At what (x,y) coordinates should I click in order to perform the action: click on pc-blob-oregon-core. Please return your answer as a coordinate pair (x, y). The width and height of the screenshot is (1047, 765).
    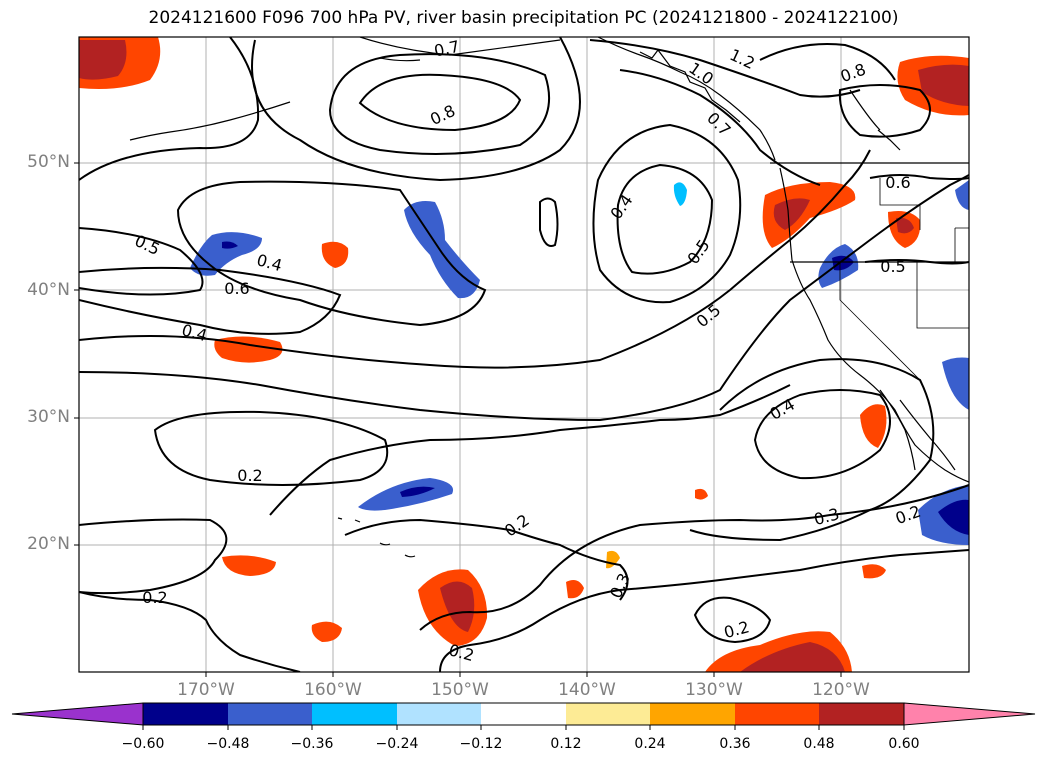
    Looking at the image, I should click on (791, 214).